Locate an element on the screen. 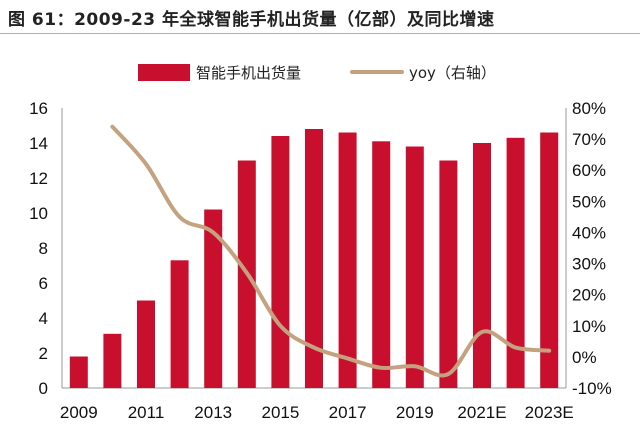  y-left-tick-label: 2 is located at coordinates (43, 353).